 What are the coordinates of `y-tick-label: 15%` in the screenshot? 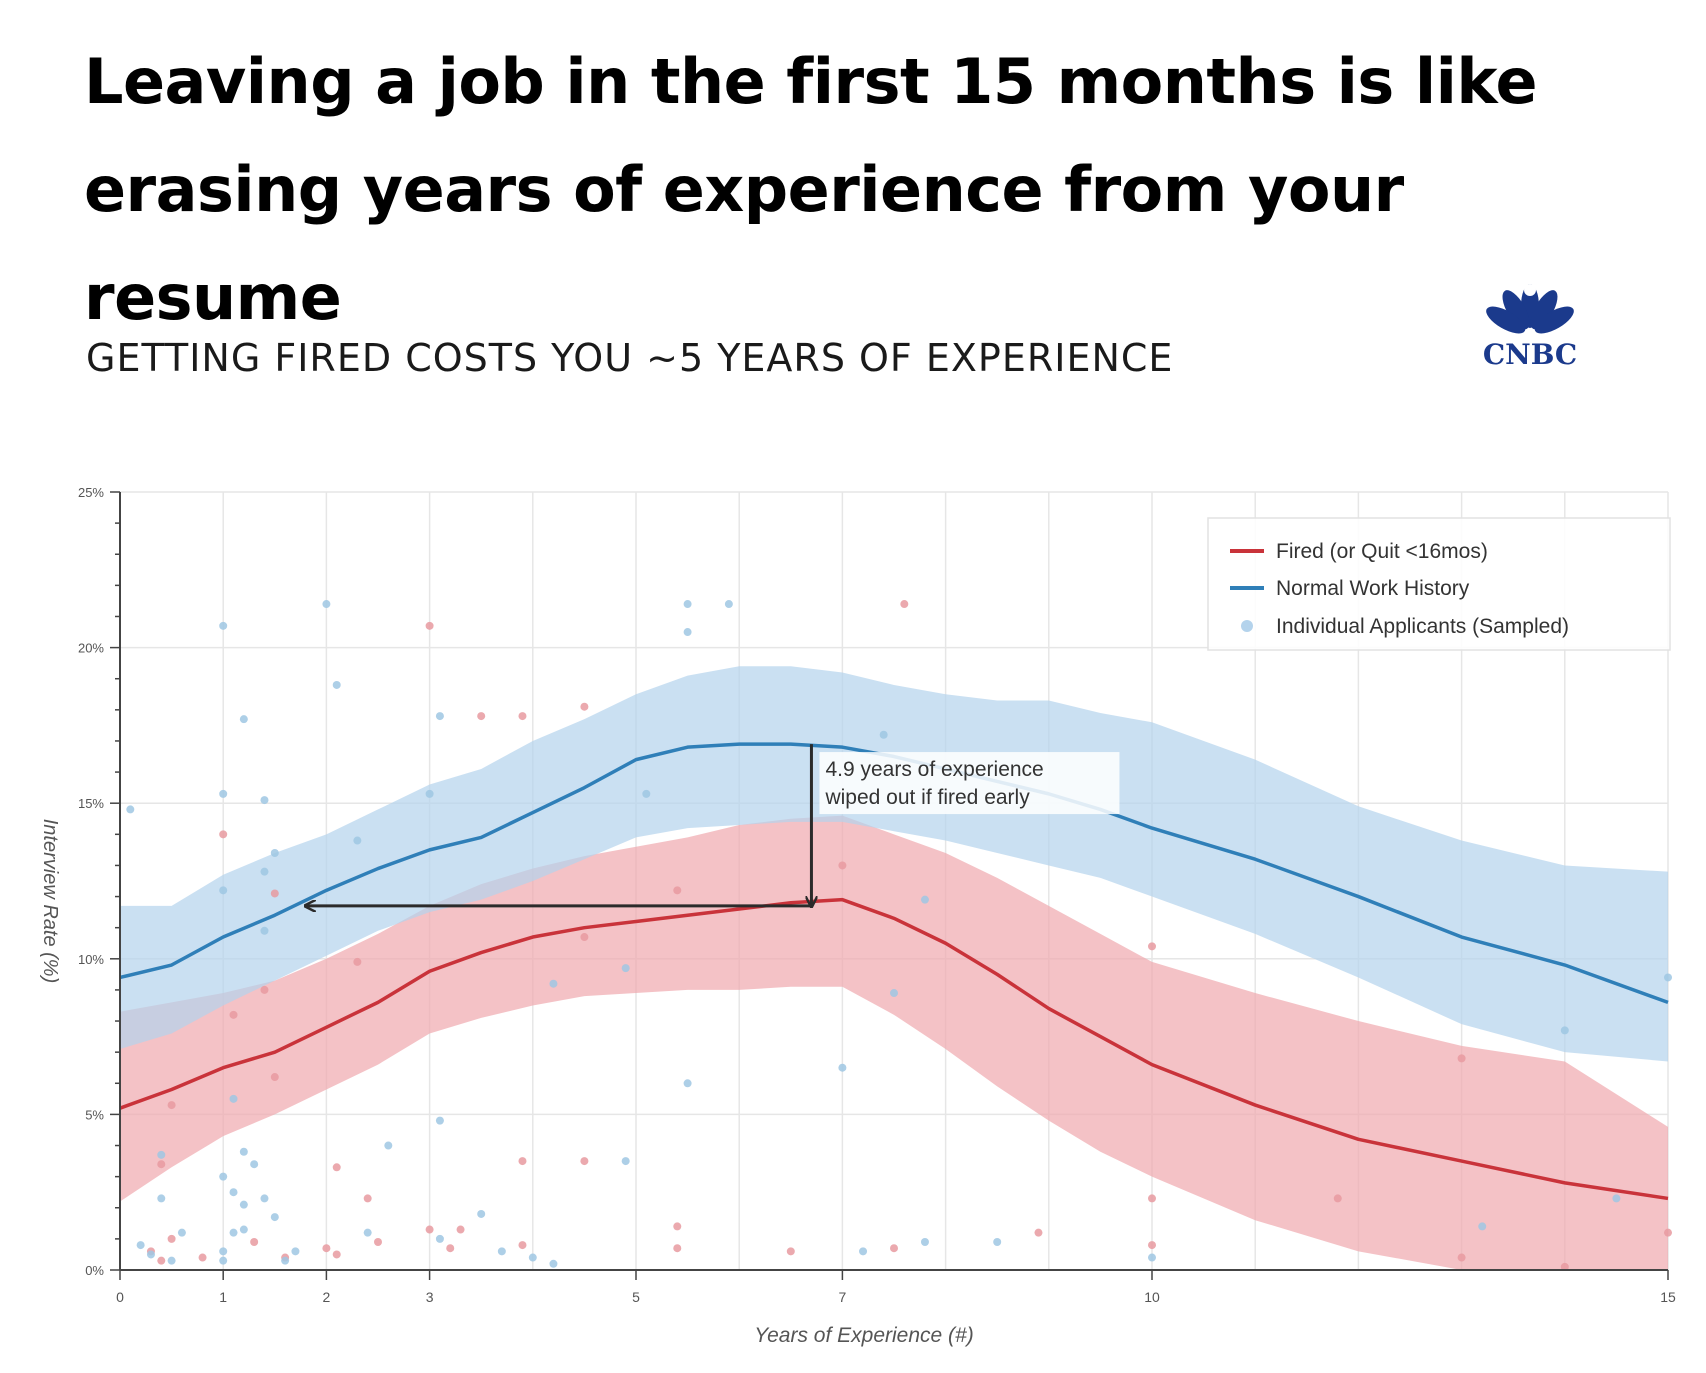 It's located at (91, 803).